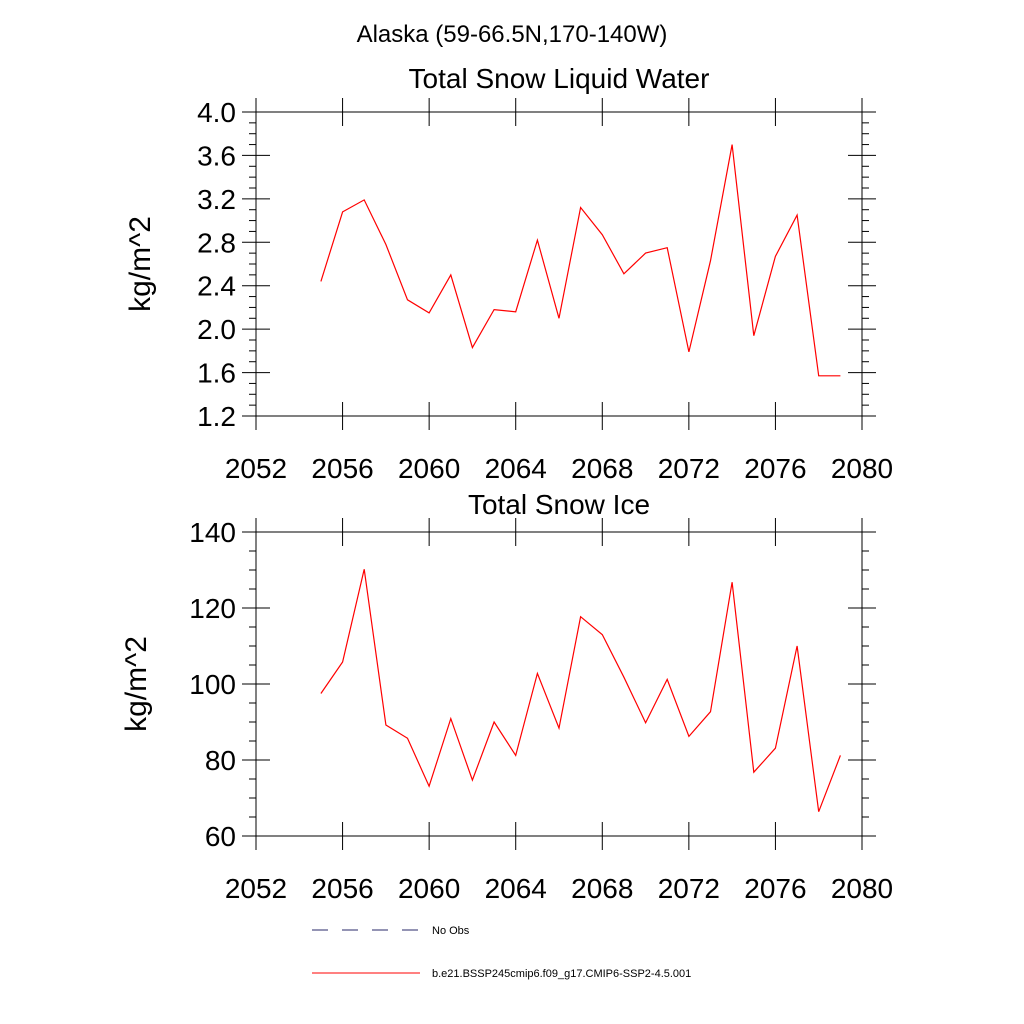 The height and width of the screenshot is (1024, 1024). I want to click on y-tick-label: 2.0, so click(216, 329).